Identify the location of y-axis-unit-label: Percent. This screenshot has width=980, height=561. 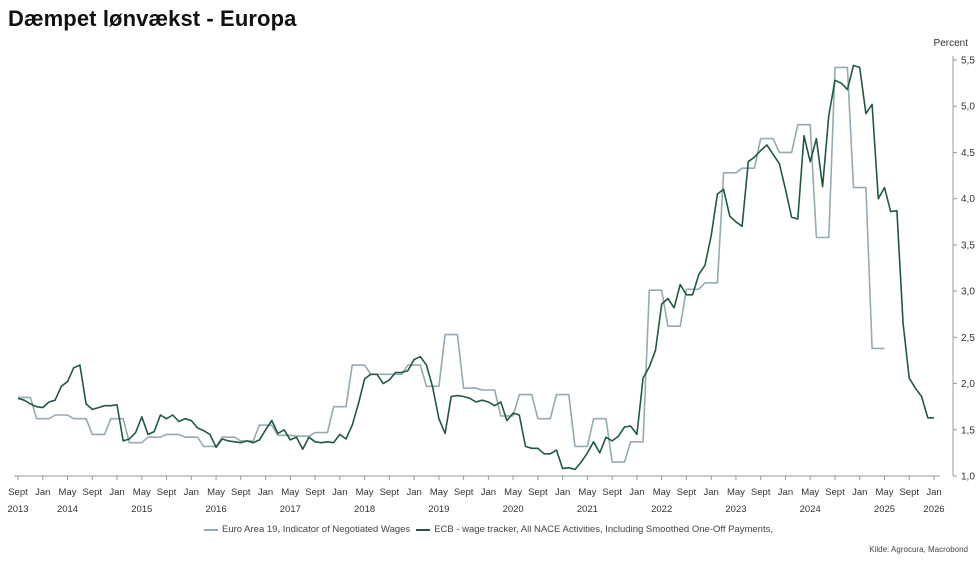
(950, 43).